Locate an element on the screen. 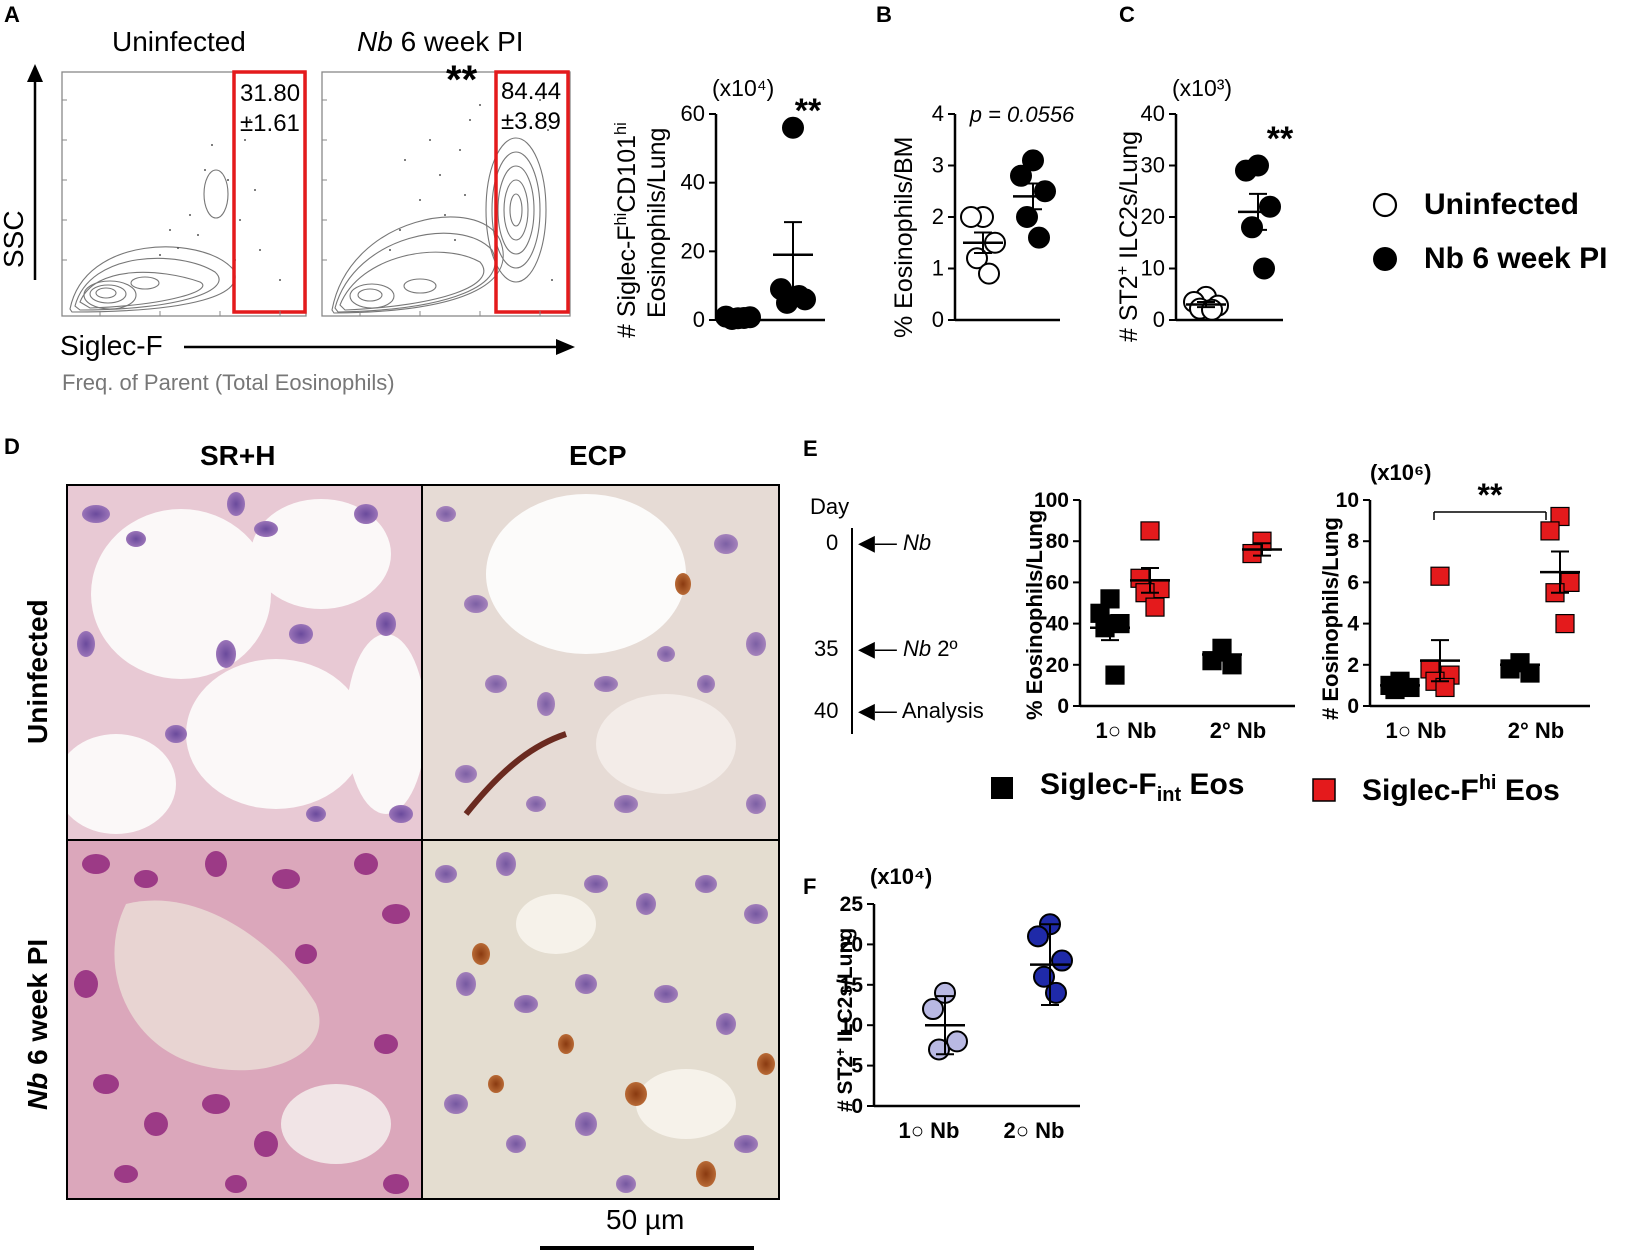 This screenshot has height=1252, width=1630. legend-nb-label: Nb 6 week PI is located at coordinates (1516, 258).